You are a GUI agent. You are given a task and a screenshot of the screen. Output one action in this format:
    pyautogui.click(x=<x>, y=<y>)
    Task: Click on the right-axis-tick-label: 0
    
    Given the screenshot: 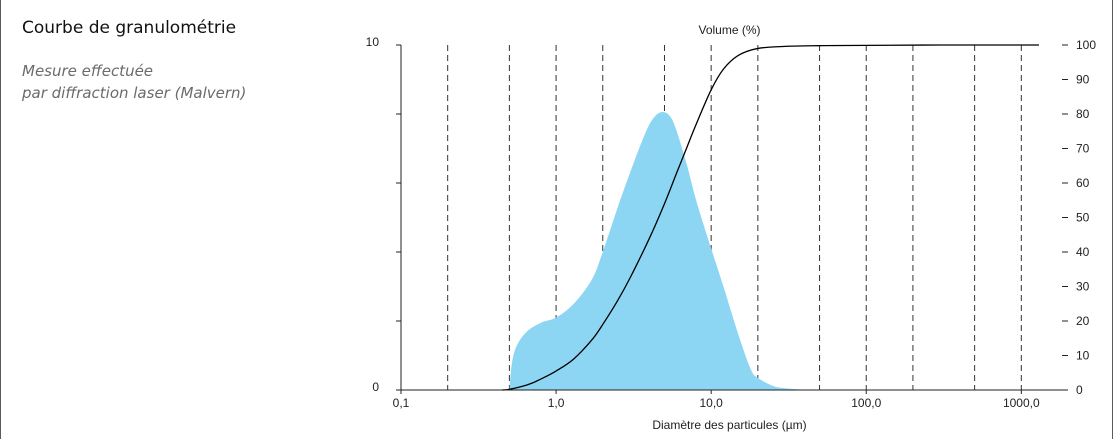 What is the action you would take?
    pyautogui.click(x=1079, y=390)
    